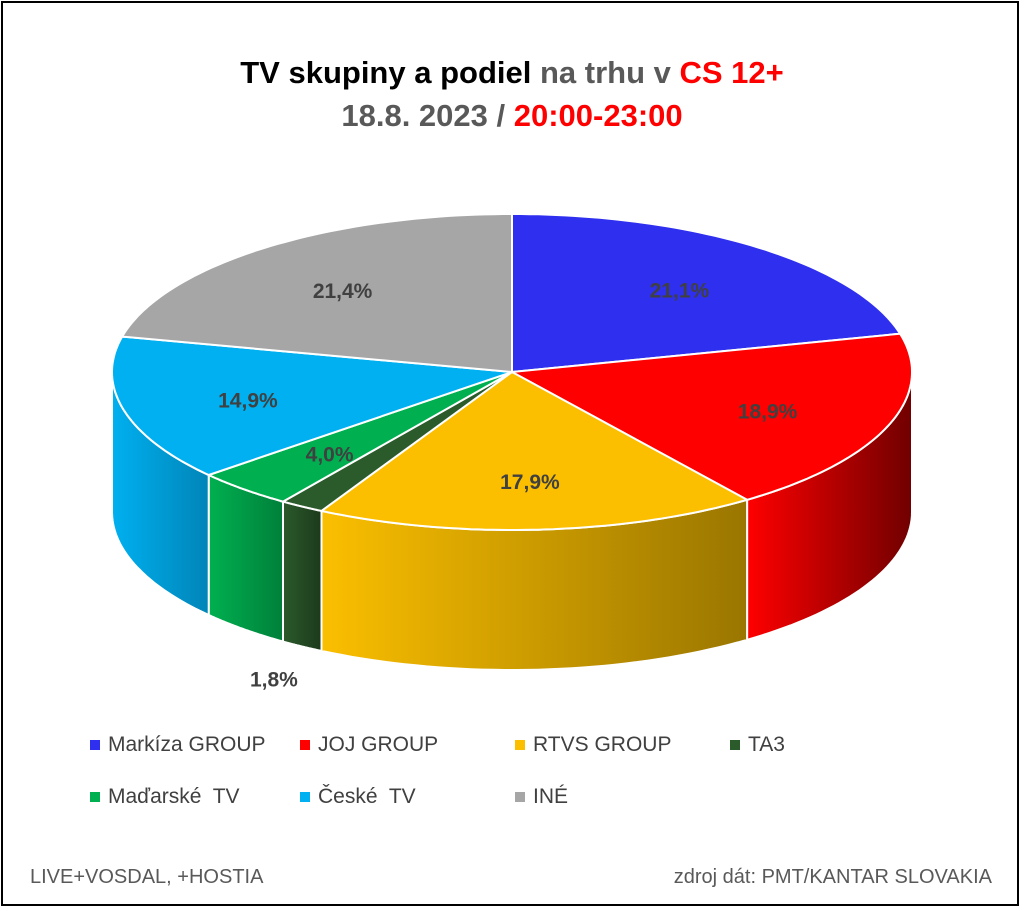  What do you see at coordinates (427, 115) in the screenshot?
I see `title-date: 18.8. 2023 /` at bounding box center [427, 115].